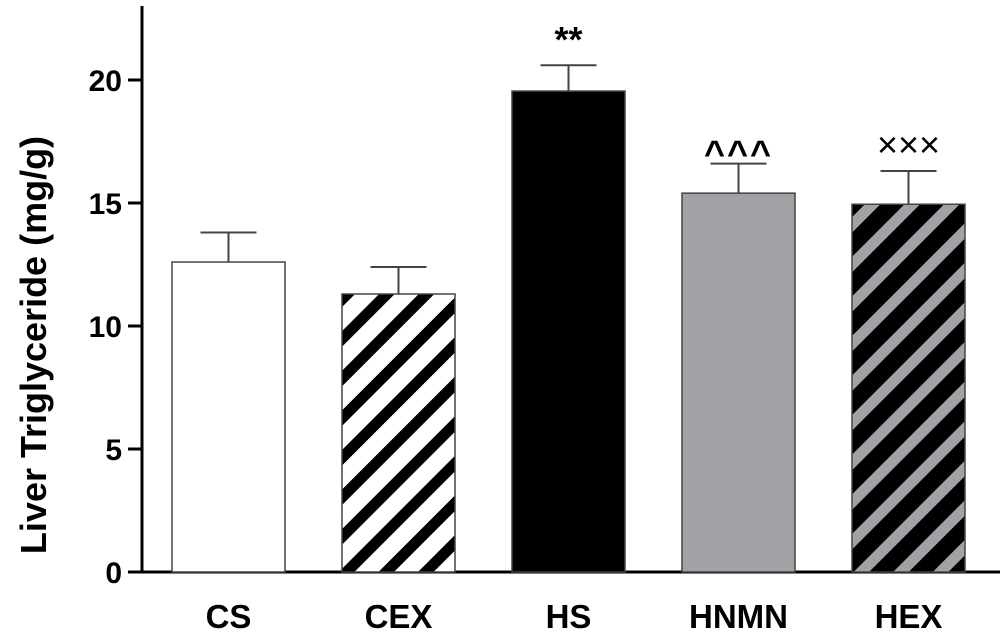  Describe the element at coordinates (105, 81) in the screenshot. I see `y-tick-label: 20` at that location.